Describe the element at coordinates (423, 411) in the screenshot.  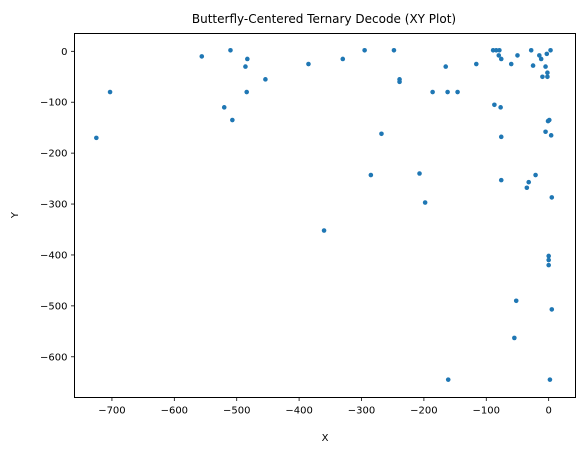
I see `x-tick-label: −200` at that location.